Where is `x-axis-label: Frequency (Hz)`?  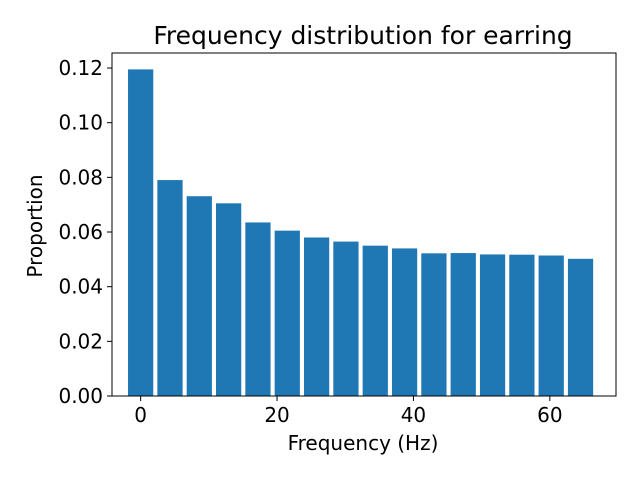 x-axis-label: Frequency (Hz) is located at coordinates (363, 443).